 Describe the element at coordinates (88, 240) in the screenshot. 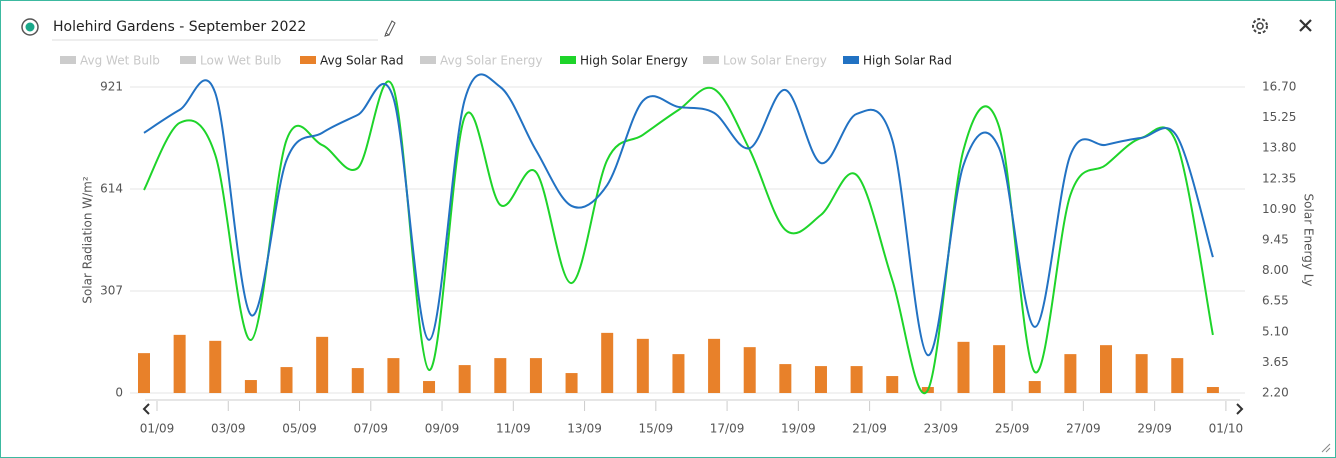

I see `y-axis-label: Solar Radiation W/m²` at that location.